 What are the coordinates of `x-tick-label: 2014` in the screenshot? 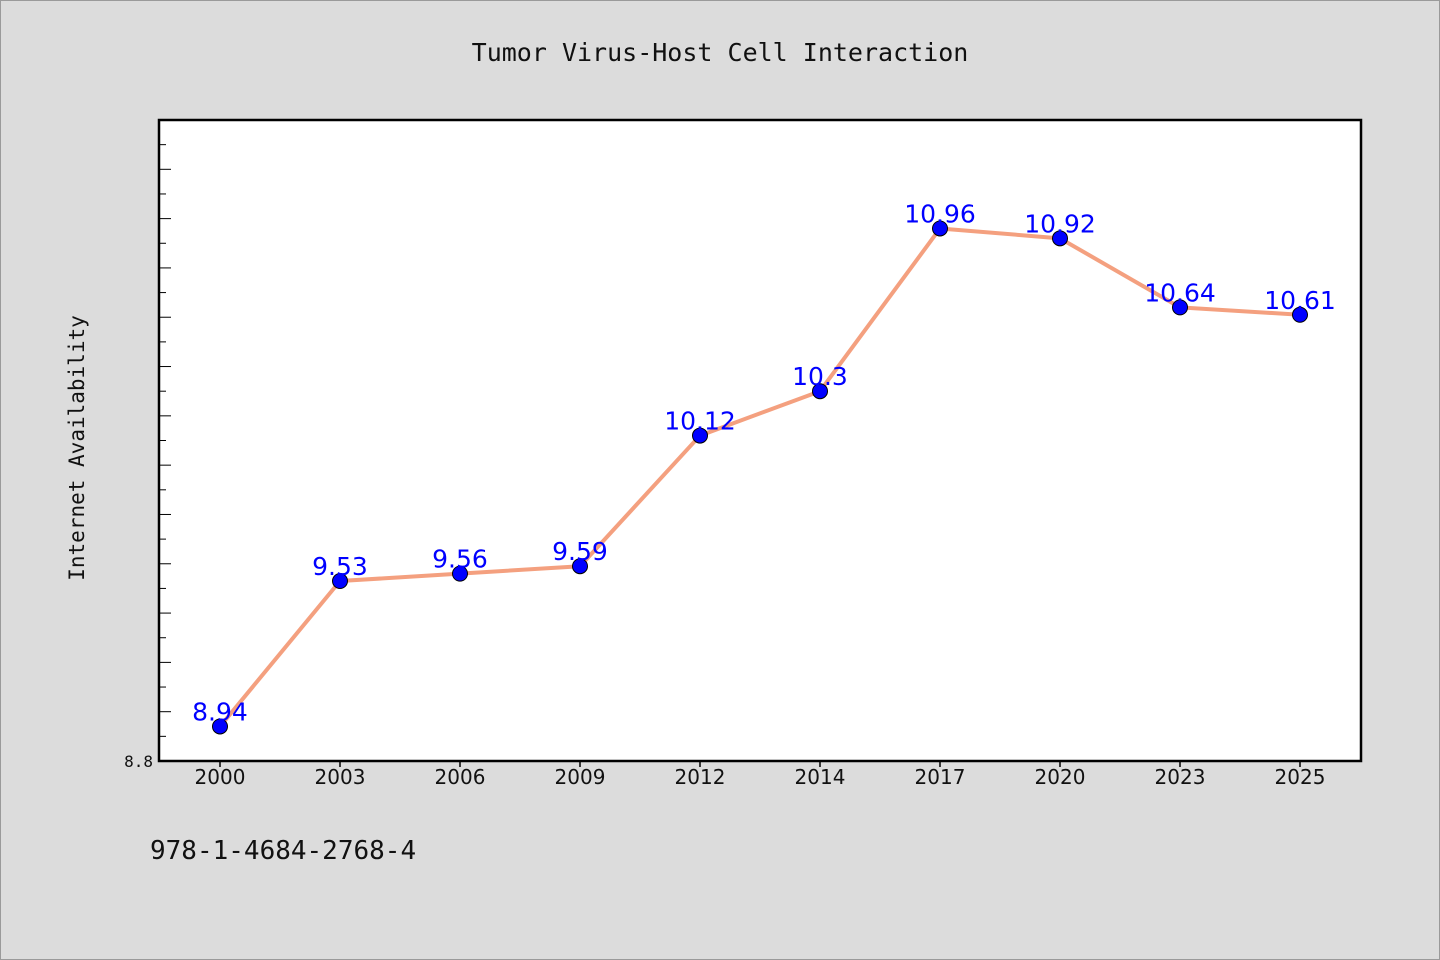 It's located at (820, 777).